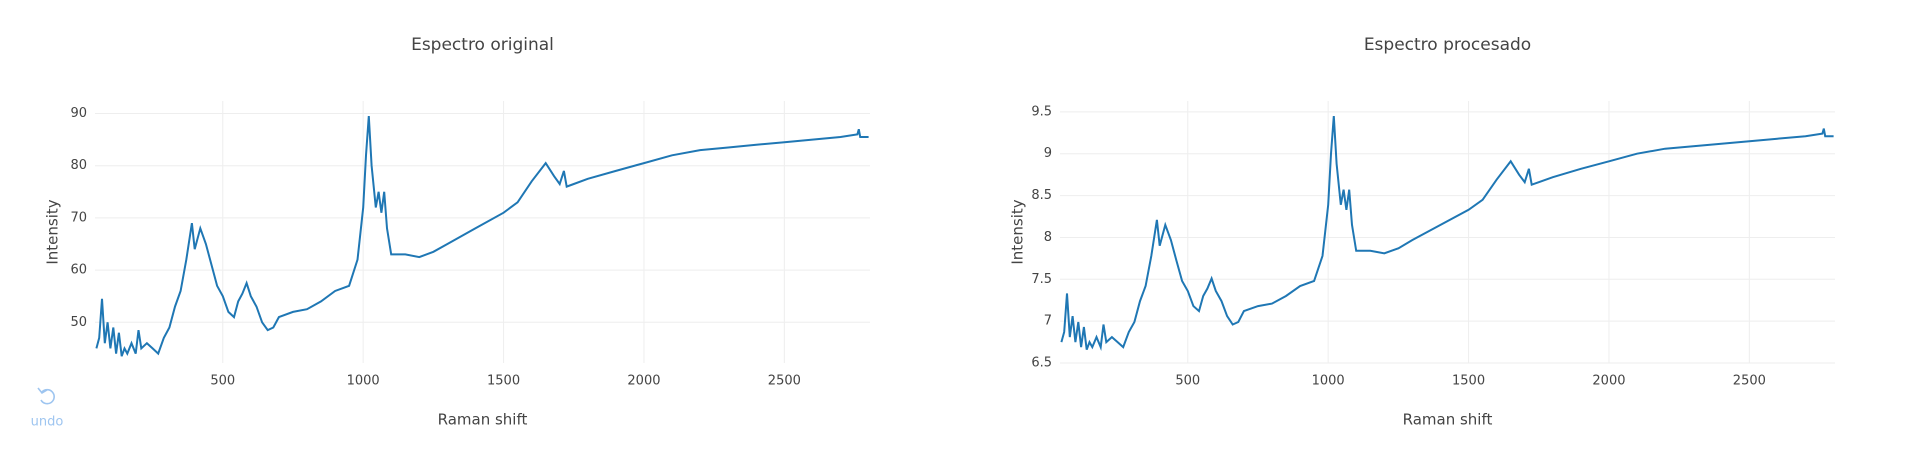  What do you see at coordinates (78, 217) in the screenshot?
I see `y-tick-label: 70` at bounding box center [78, 217].